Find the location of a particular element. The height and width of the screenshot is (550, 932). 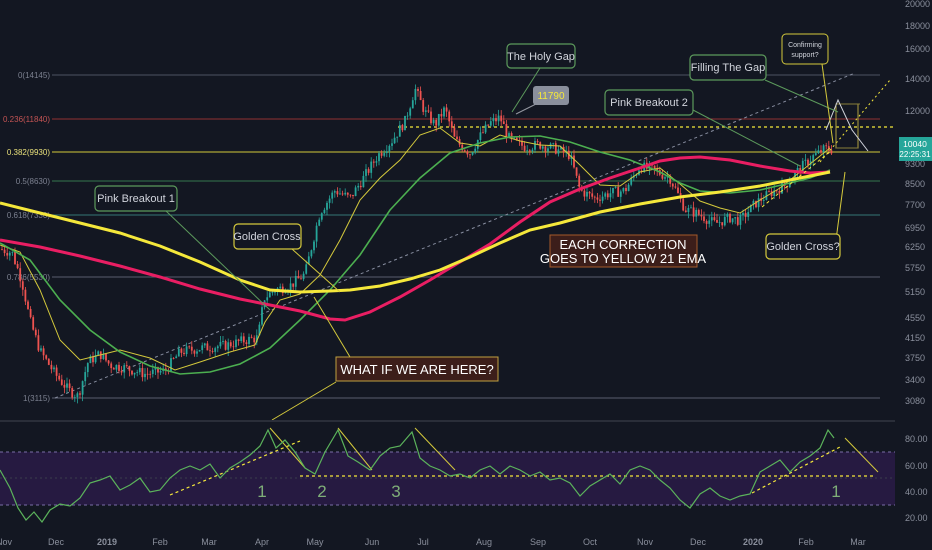

gap-price-value: 11790 is located at coordinates (551, 96).